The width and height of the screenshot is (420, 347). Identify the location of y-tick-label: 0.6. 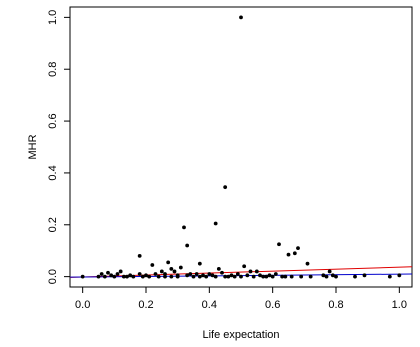
(53, 120).